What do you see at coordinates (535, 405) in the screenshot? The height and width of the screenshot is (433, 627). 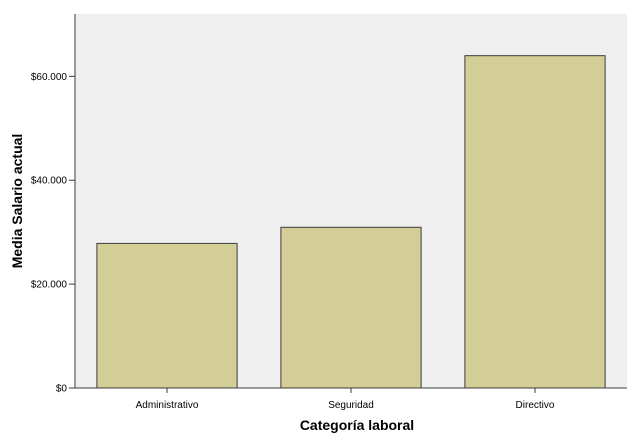 I see `x-tick-label: Directivo` at bounding box center [535, 405].